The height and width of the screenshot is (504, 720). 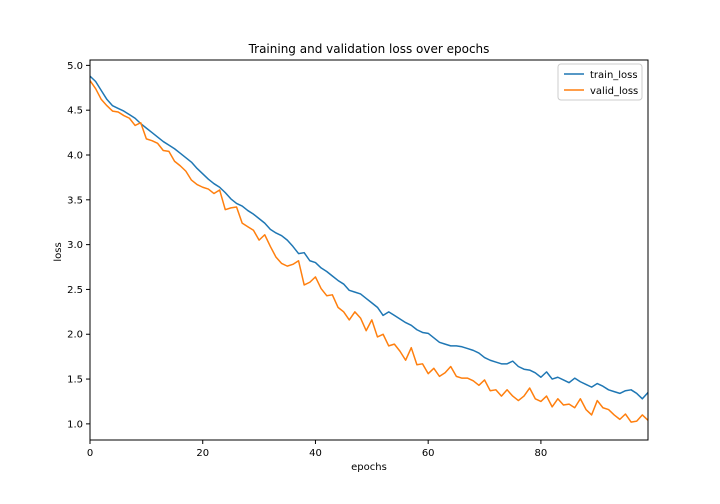 I want to click on x-tick-label: 40, so click(x=315, y=453).